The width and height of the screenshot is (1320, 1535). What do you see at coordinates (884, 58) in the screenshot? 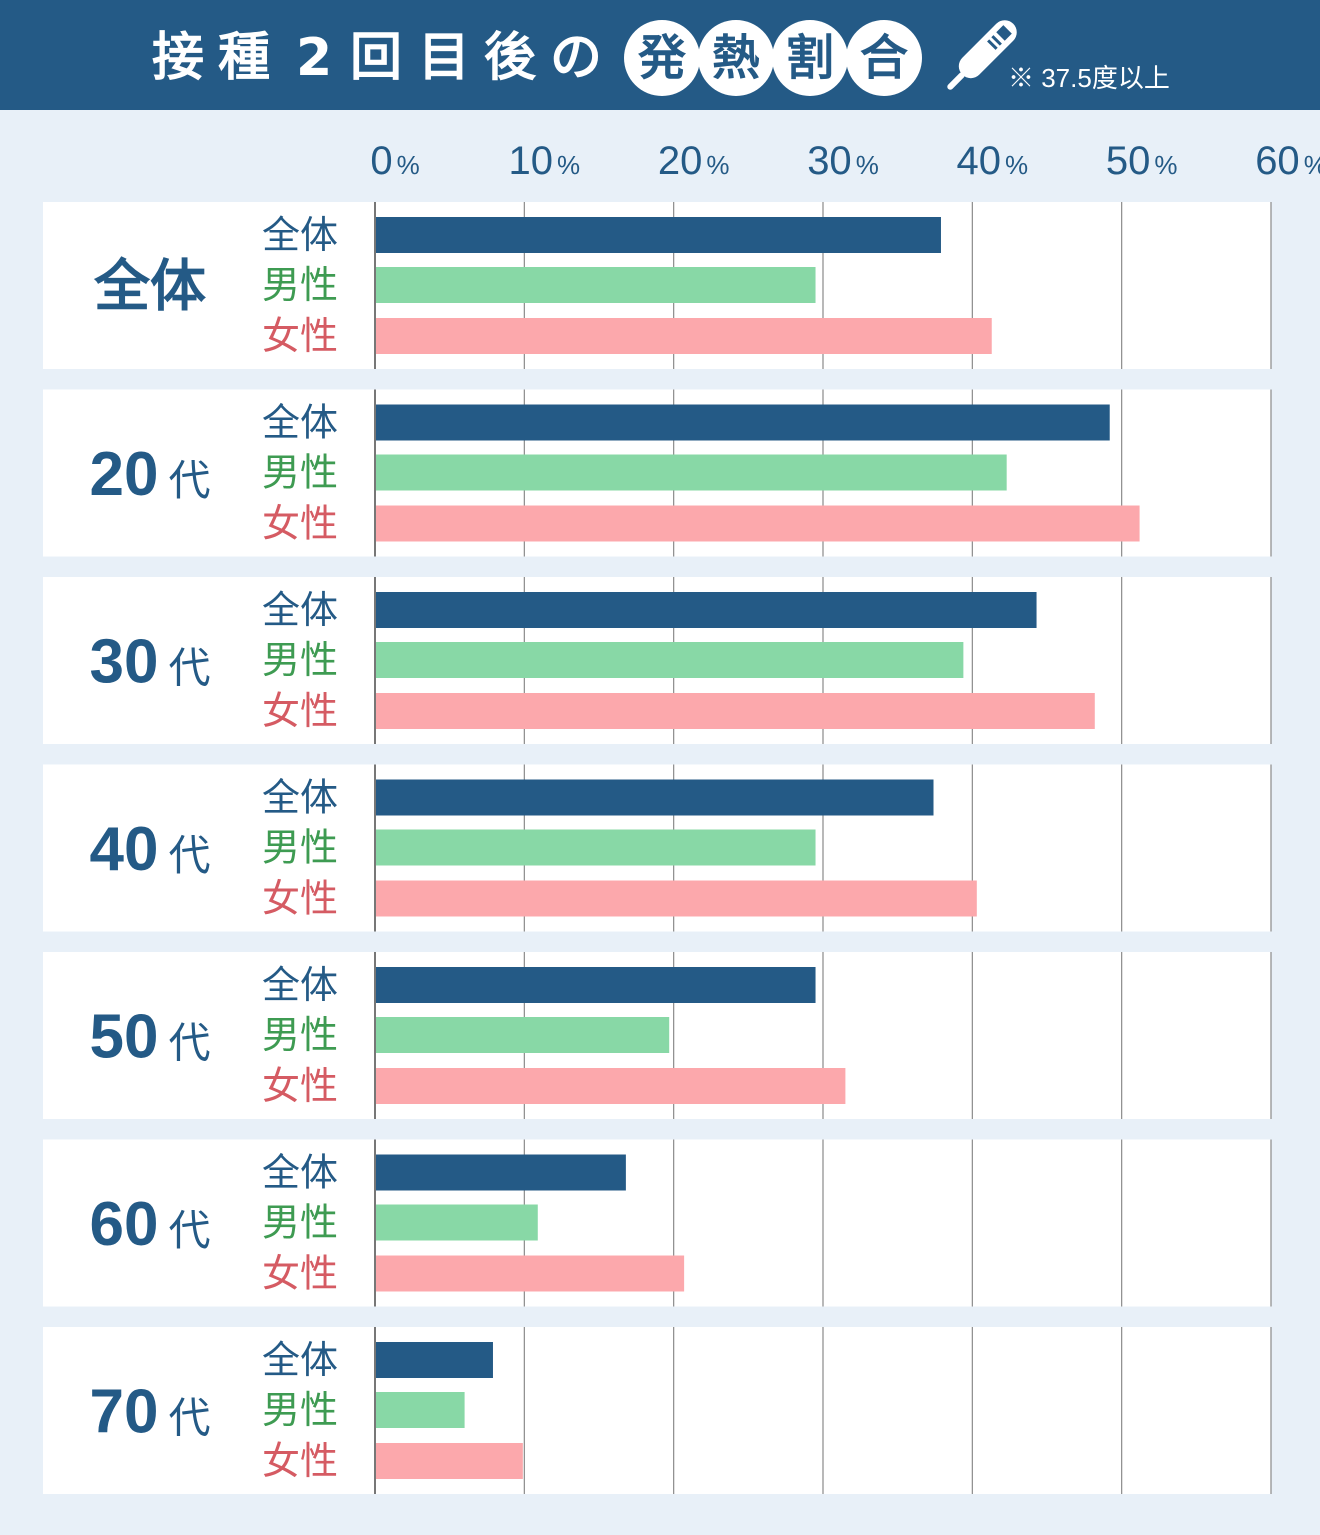
I see `title-circled-char: 合` at bounding box center [884, 58].